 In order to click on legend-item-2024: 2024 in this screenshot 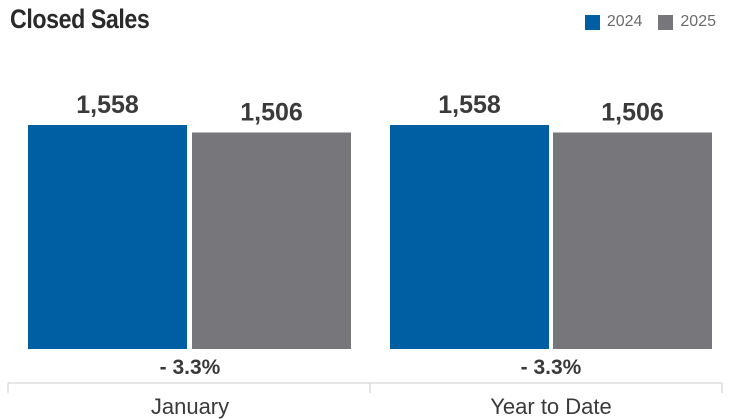, I will do `click(613, 22)`.